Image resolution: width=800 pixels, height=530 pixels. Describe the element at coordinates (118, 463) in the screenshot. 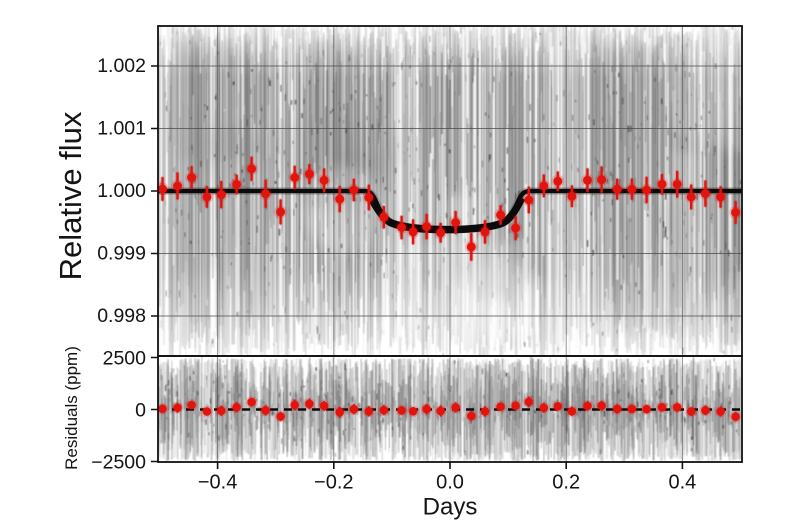

I see `svg-text: −2500` at that location.